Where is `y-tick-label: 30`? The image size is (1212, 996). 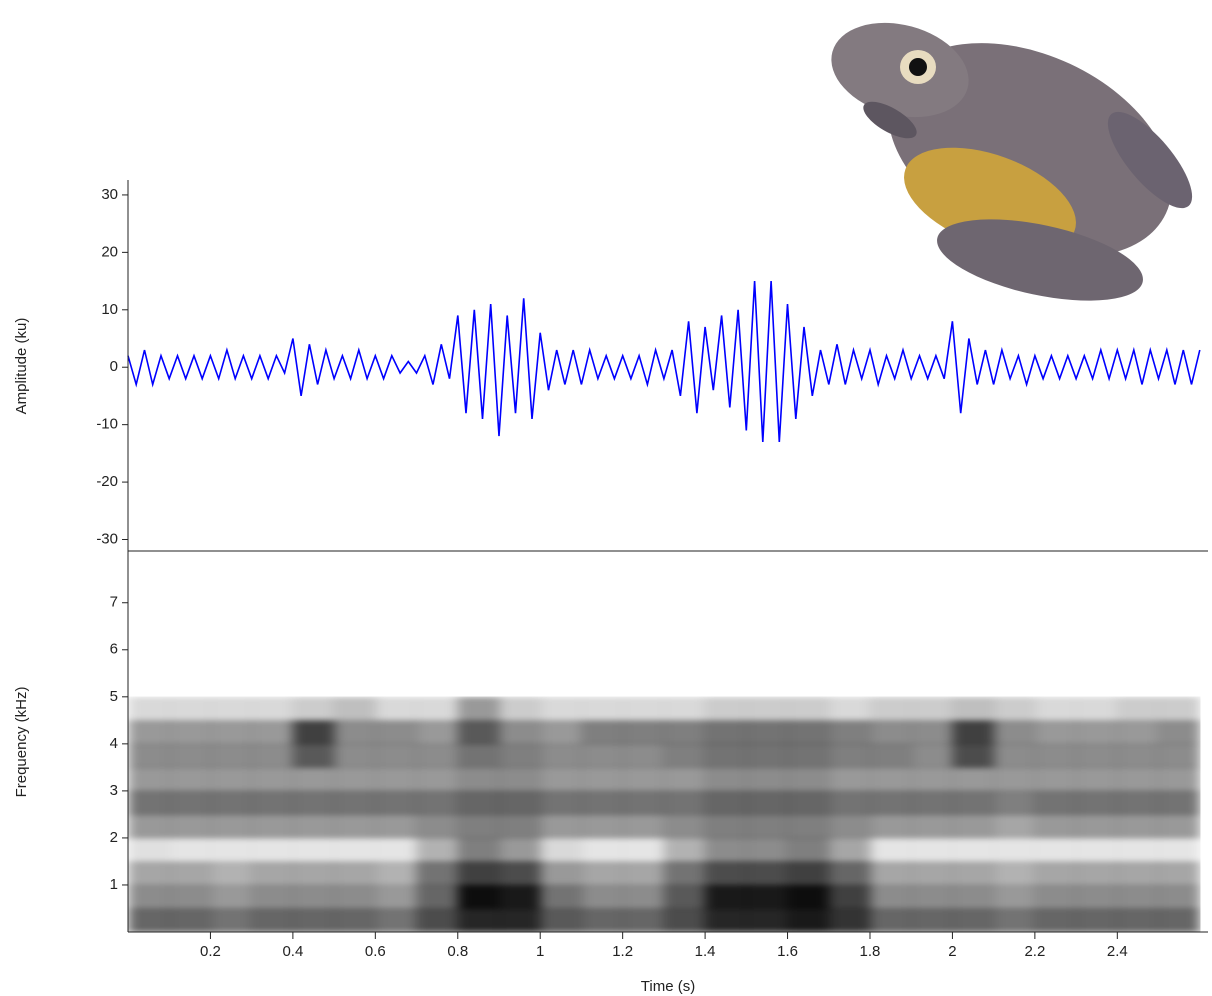 y-tick-label: 30 is located at coordinates (109, 194).